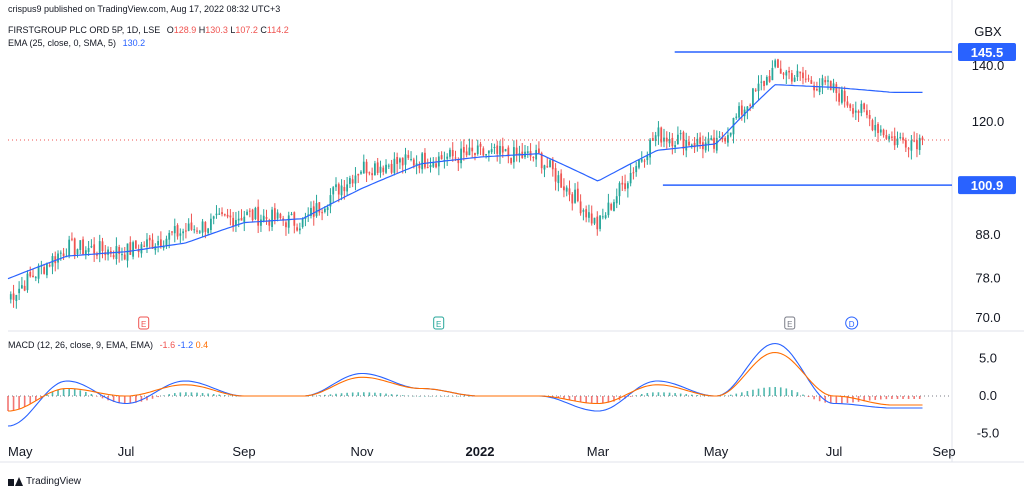  I want to click on tradingview-brand: TradingView, so click(44, 481).